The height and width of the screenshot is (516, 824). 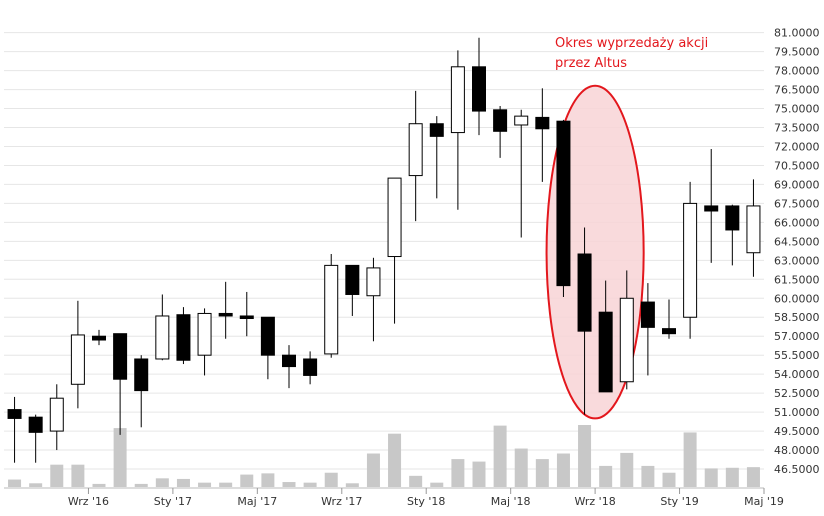 I want to click on x-tick-label: Maj '18, so click(x=511, y=501).